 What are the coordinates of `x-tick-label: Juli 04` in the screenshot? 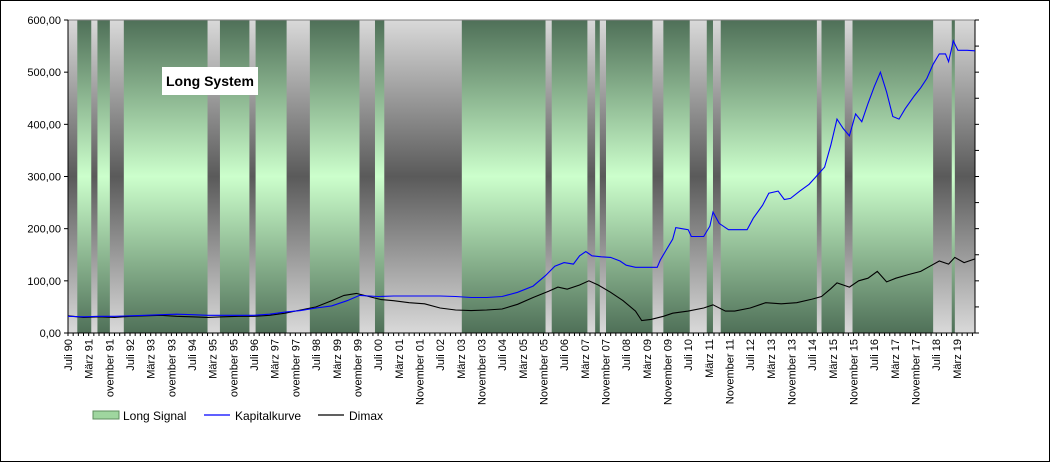 It's located at (503, 355).